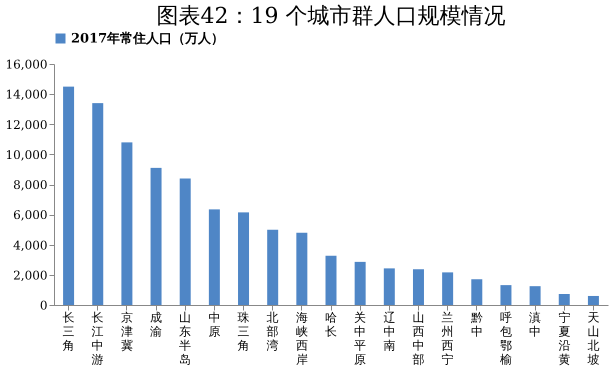  Describe the element at coordinates (126, 331) in the screenshot. I see `x-tick-label: 京津冀` at that location.